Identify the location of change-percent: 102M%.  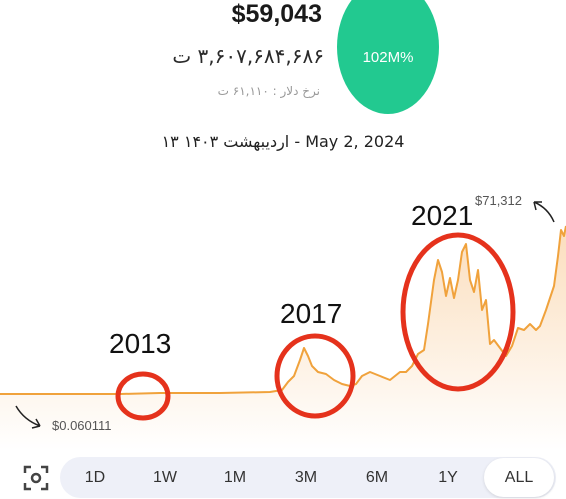
(388, 57).